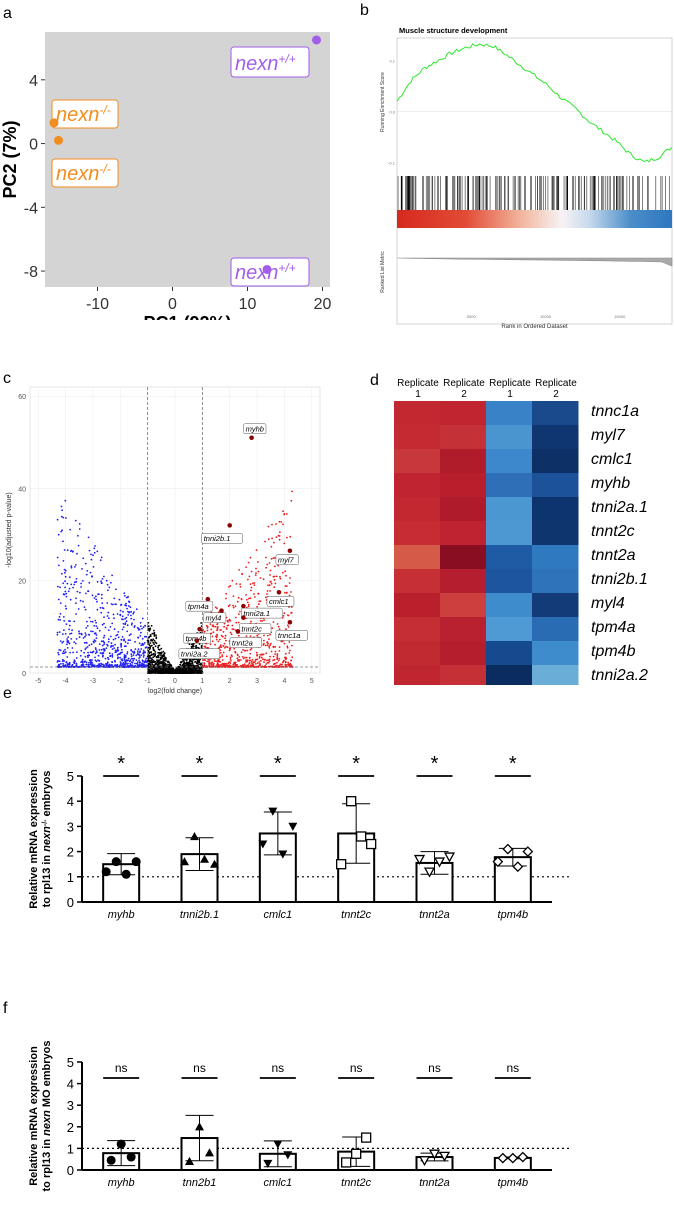 Image resolution: width=674 pixels, height=1226 pixels. What do you see at coordinates (464, 389) in the screenshot?
I see `column-header-2: Replicate 2` at bounding box center [464, 389].